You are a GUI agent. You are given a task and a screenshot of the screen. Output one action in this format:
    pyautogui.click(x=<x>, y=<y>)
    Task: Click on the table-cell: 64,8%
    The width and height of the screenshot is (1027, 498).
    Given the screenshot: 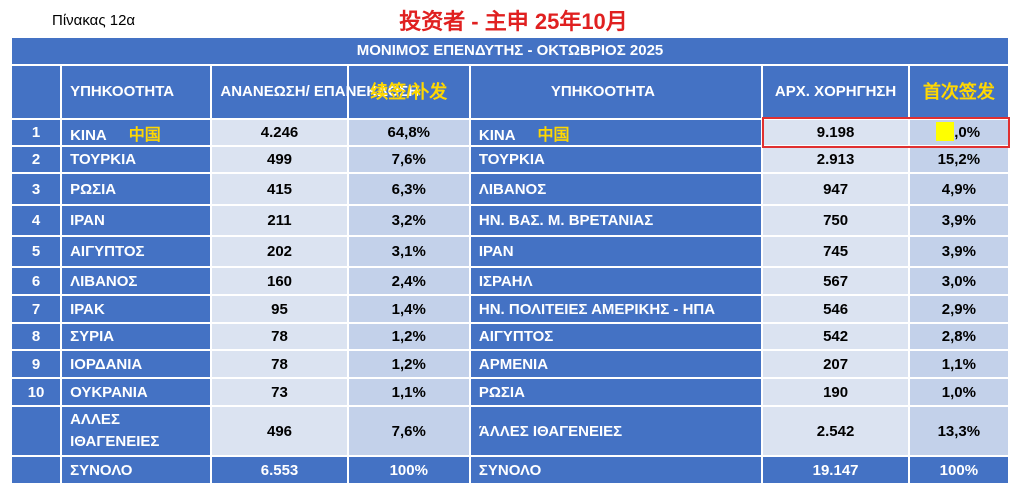 What is the action you would take?
    pyautogui.click(x=408, y=132)
    